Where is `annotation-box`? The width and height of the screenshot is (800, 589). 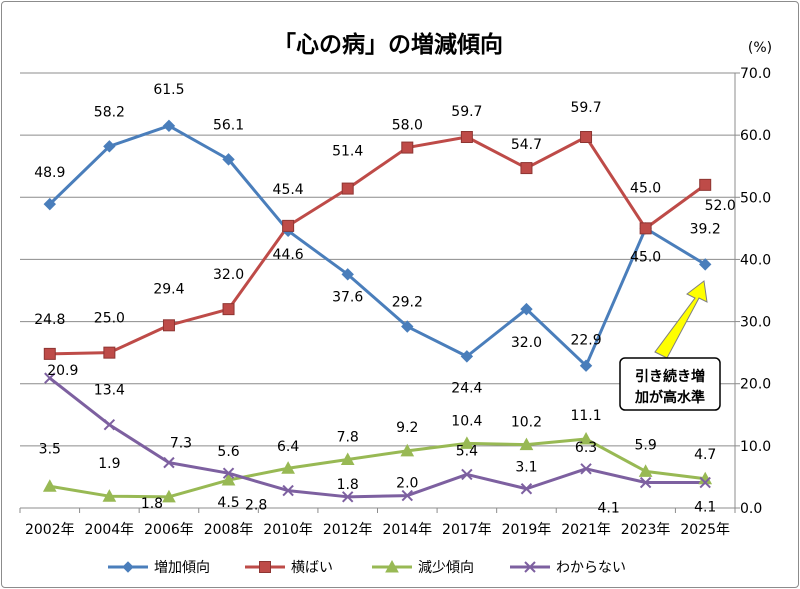
annotation-box is located at coordinates (670, 384).